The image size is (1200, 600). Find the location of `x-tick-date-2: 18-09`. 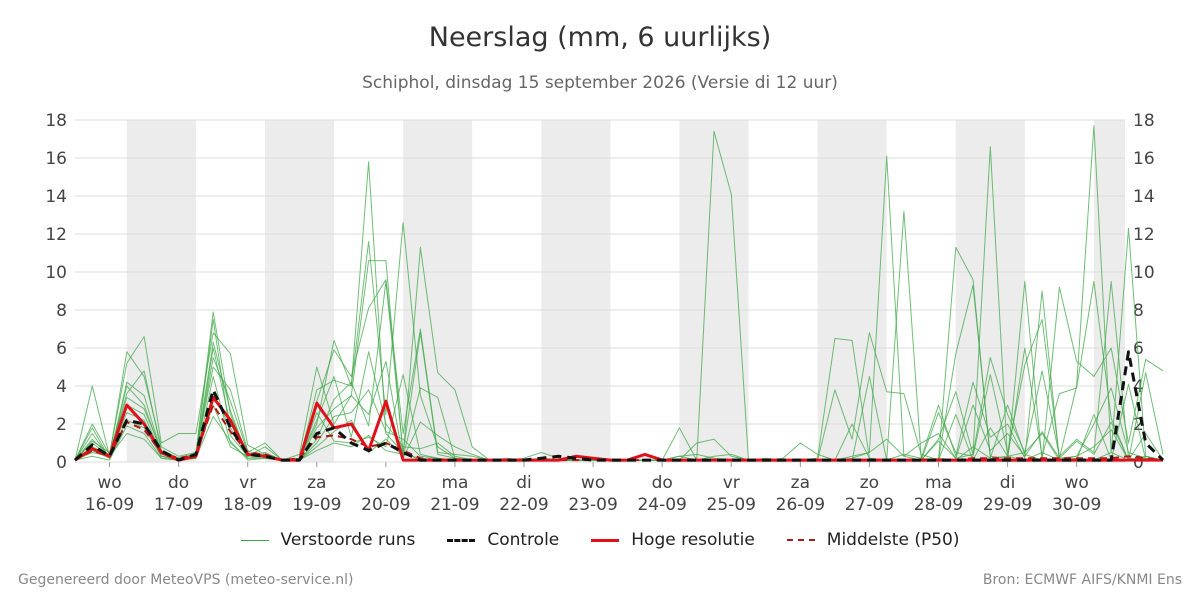

x-tick-date-2: 18-09 is located at coordinates (247, 505).